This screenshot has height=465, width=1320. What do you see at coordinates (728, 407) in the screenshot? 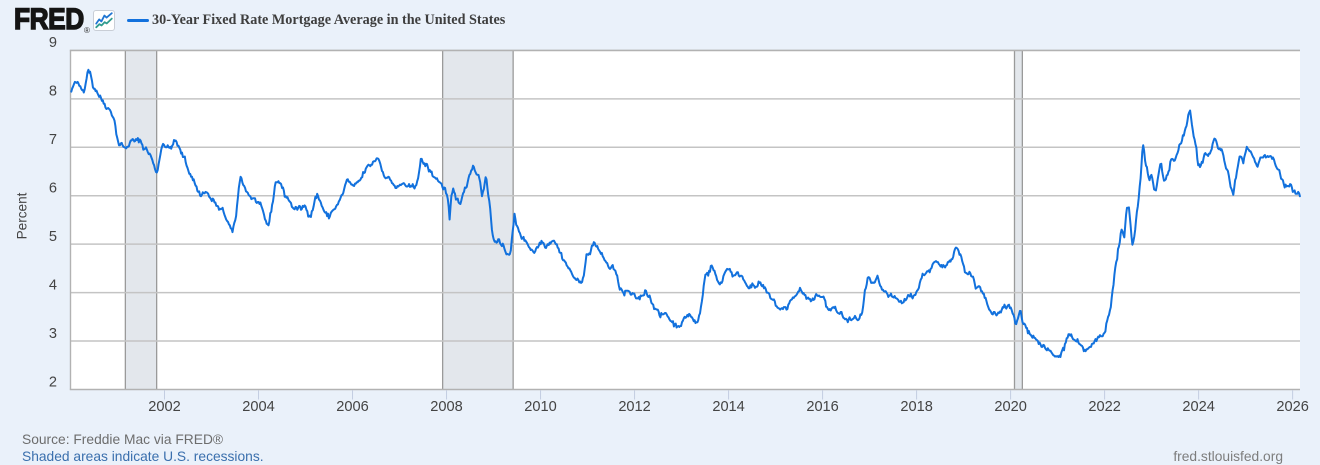
I see `x-tick-label: 2014` at bounding box center [728, 407].